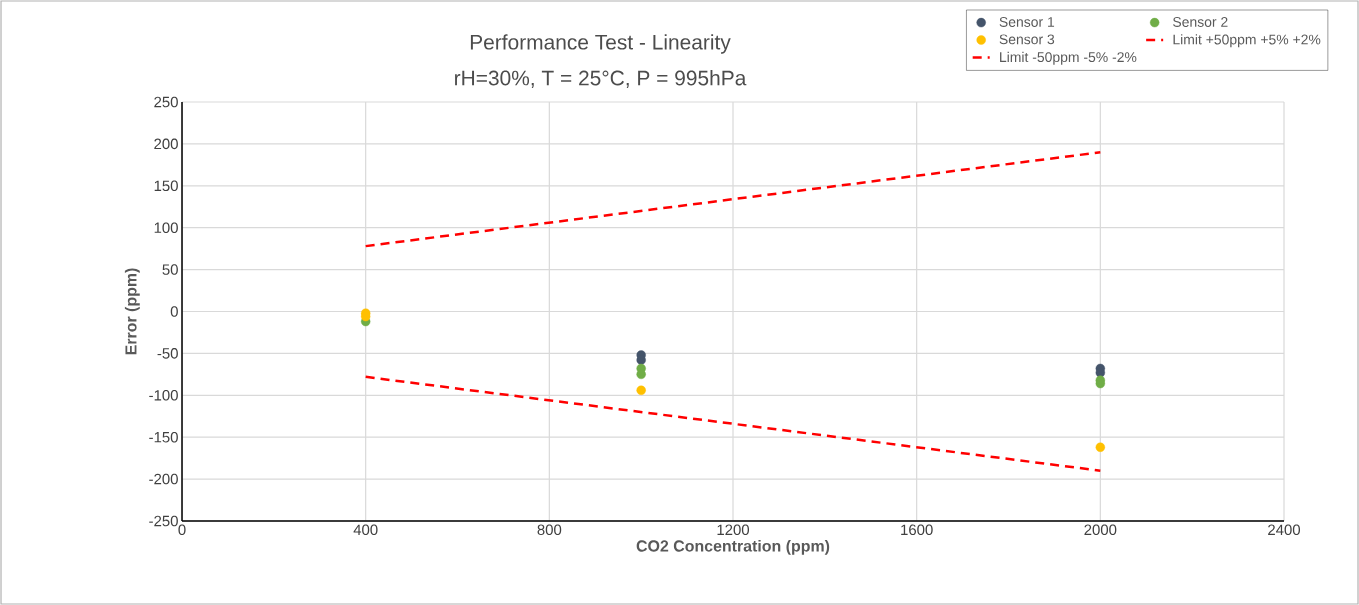  What do you see at coordinates (917, 530) in the screenshot?
I see `x-tick-label: 1600` at bounding box center [917, 530].